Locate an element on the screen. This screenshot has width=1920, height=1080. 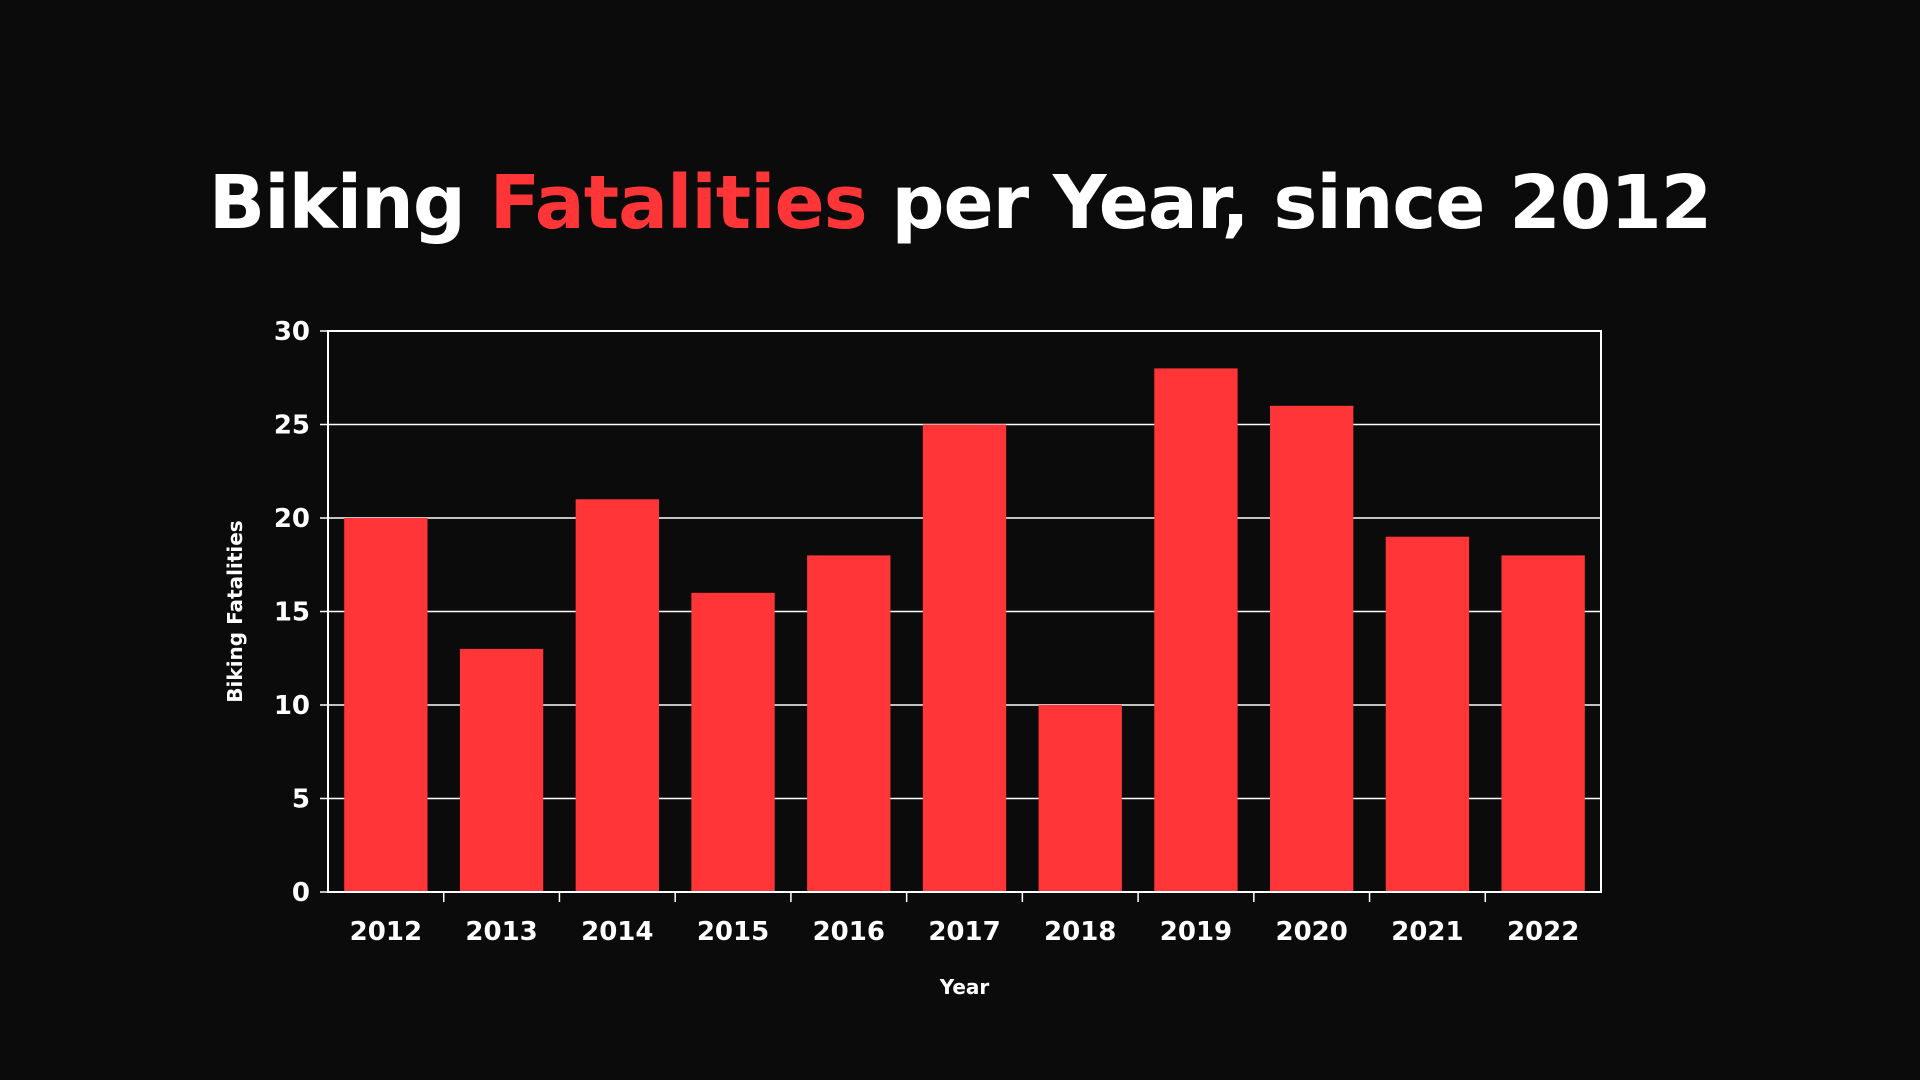
x-axis-label: Year is located at coordinates (964, 987).